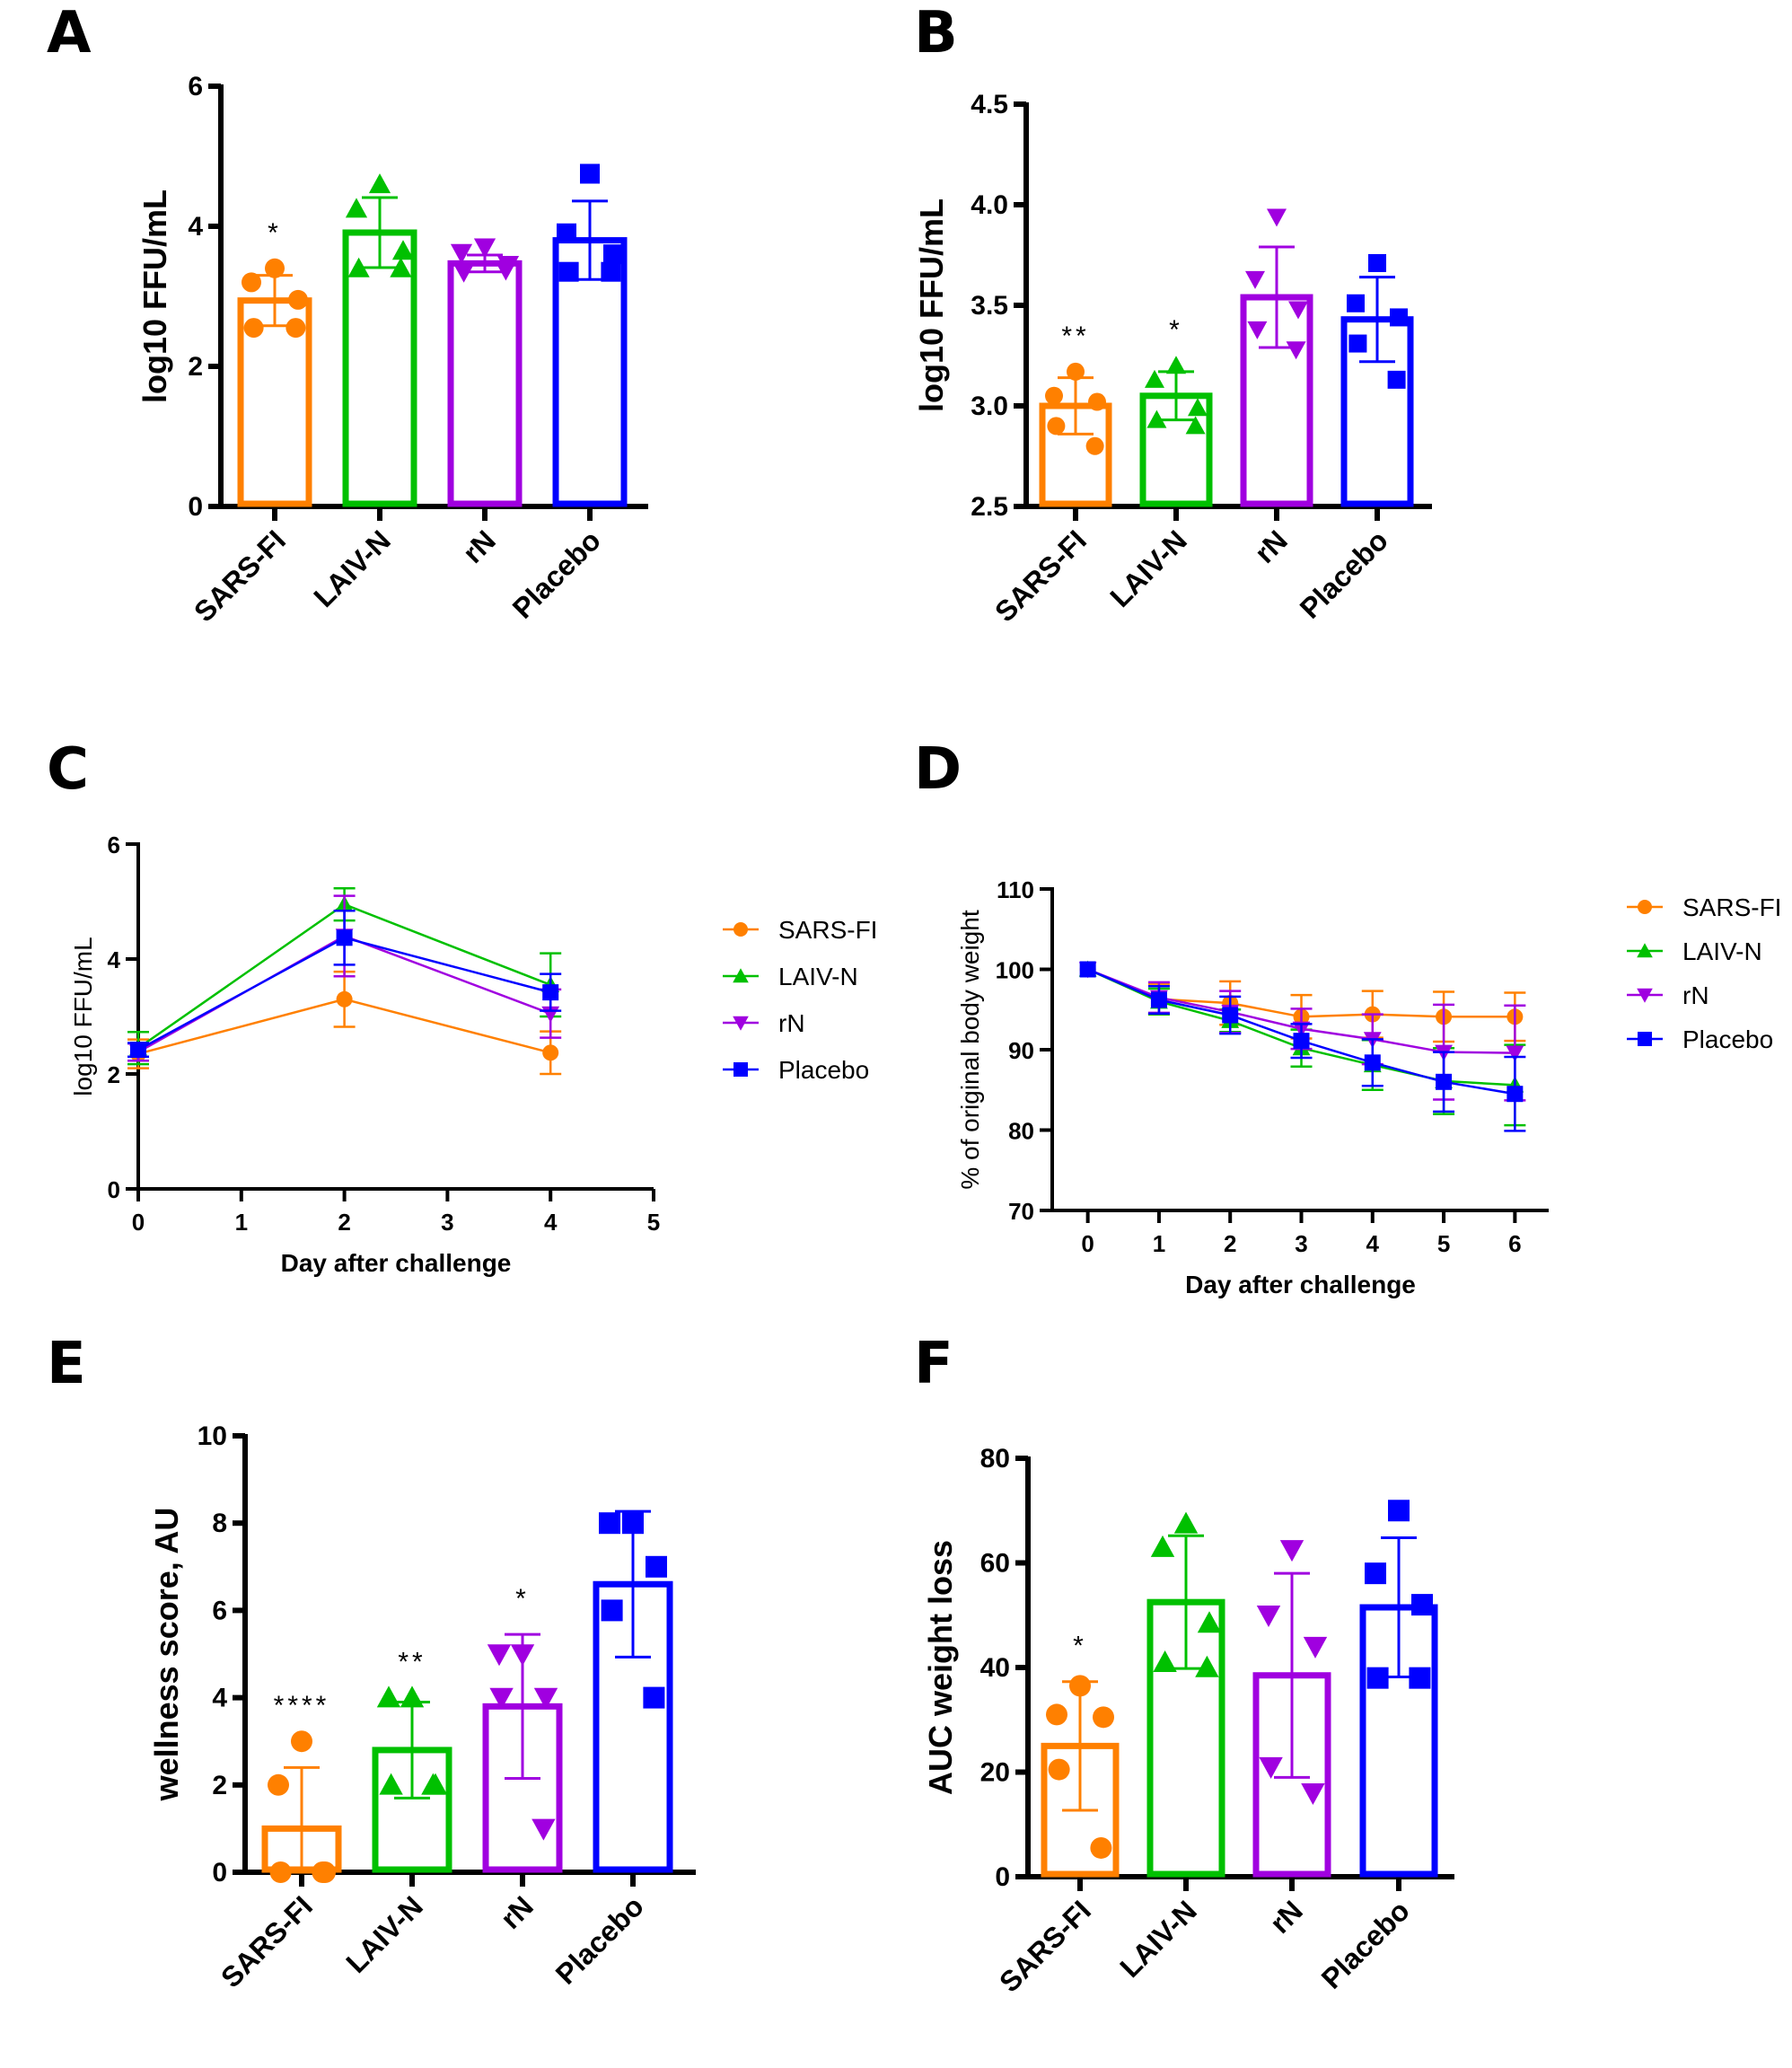 The image size is (1792, 2068). Describe the element at coordinates (995, 1668) in the screenshot. I see `y-tick-label: 40` at that location.